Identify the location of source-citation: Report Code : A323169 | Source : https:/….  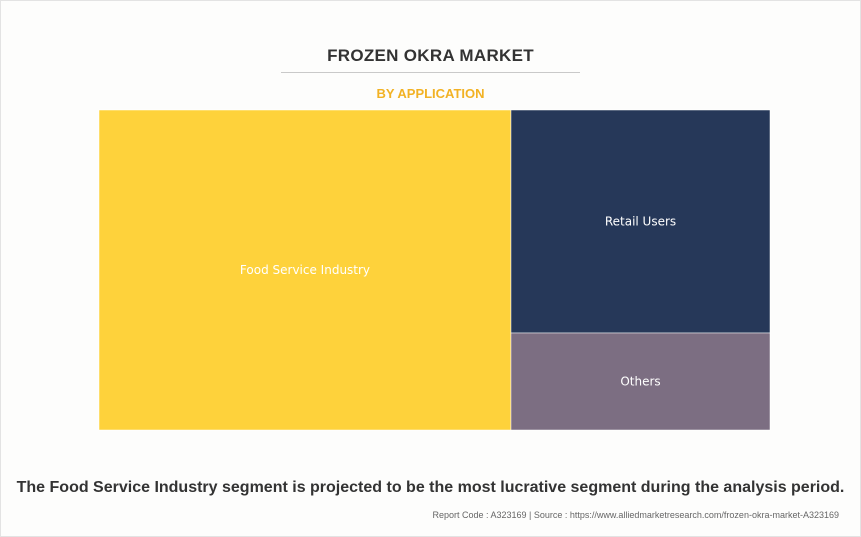
(635, 515).